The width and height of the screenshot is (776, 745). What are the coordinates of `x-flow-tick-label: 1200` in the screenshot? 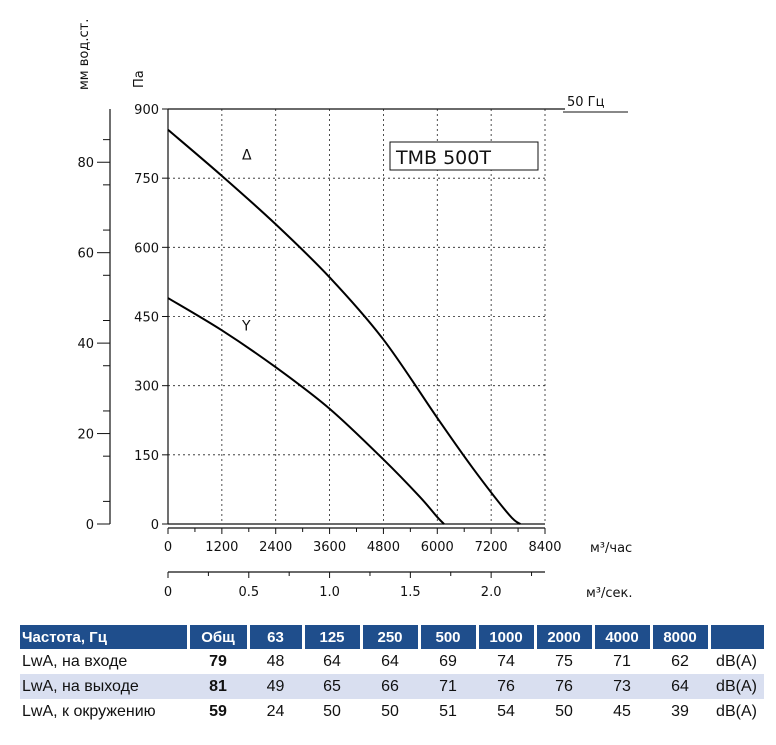 It's located at (221, 547).